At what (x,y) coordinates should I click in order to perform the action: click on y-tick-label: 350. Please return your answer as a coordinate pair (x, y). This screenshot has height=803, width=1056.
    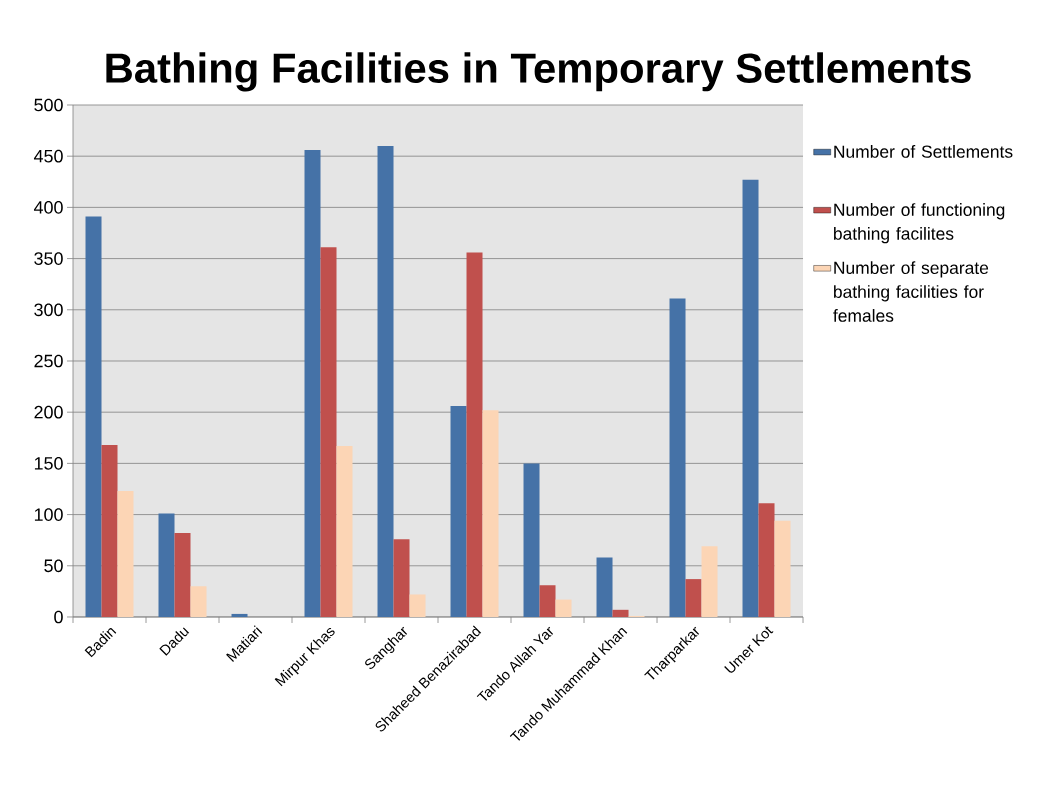
    Looking at the image, I should click on (48, 258).